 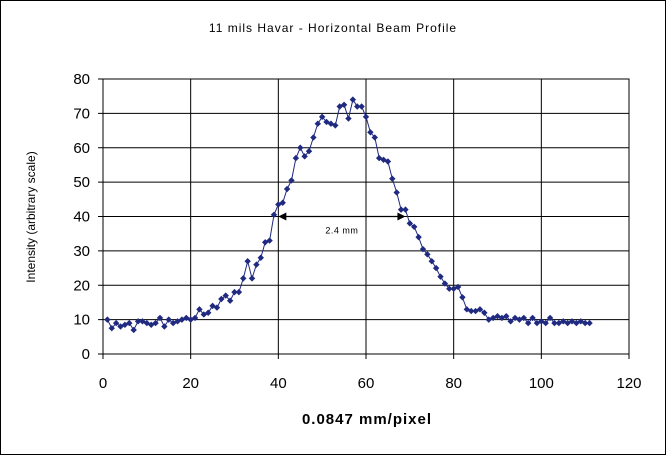 I want to click on x-tick-label: 100, so click(x=541, y=383).